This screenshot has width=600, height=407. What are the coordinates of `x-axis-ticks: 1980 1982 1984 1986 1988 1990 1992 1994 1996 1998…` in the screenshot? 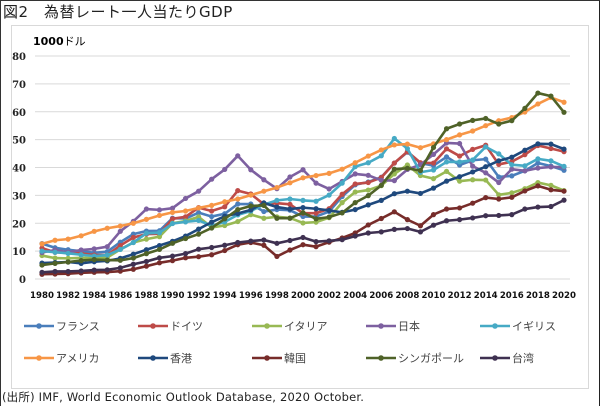 It's located at (303, 296).